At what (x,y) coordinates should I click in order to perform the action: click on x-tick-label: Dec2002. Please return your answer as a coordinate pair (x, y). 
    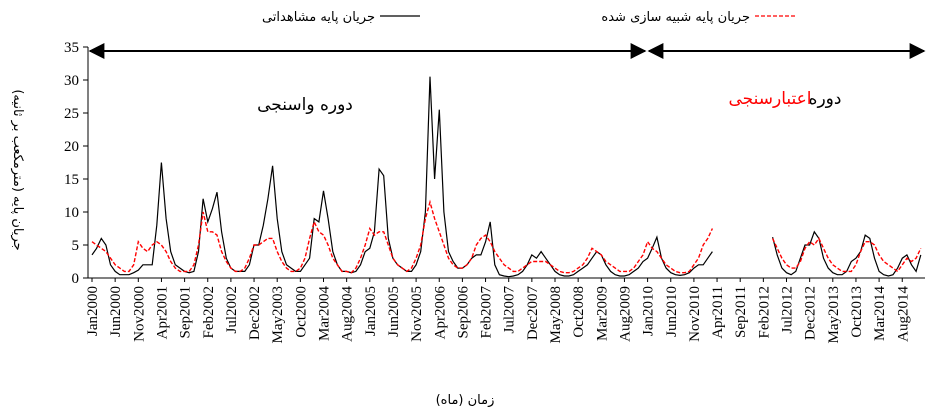
    Looking at the image, I should click on (255, 313).